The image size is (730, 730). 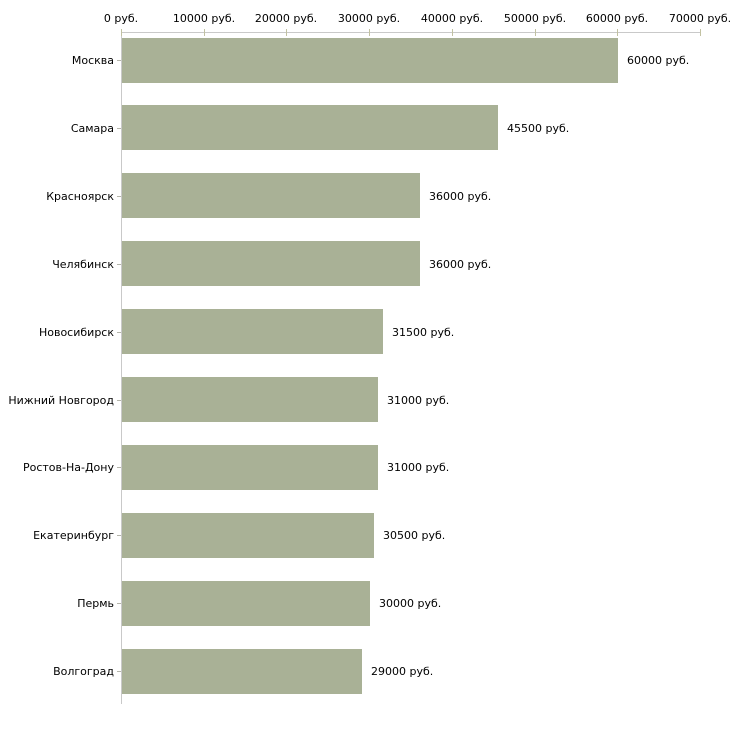 What do you see at coordinates (76, 332) in the screenshot?
I see `category-label: Новосибирск` at bounding box center [76, 332].